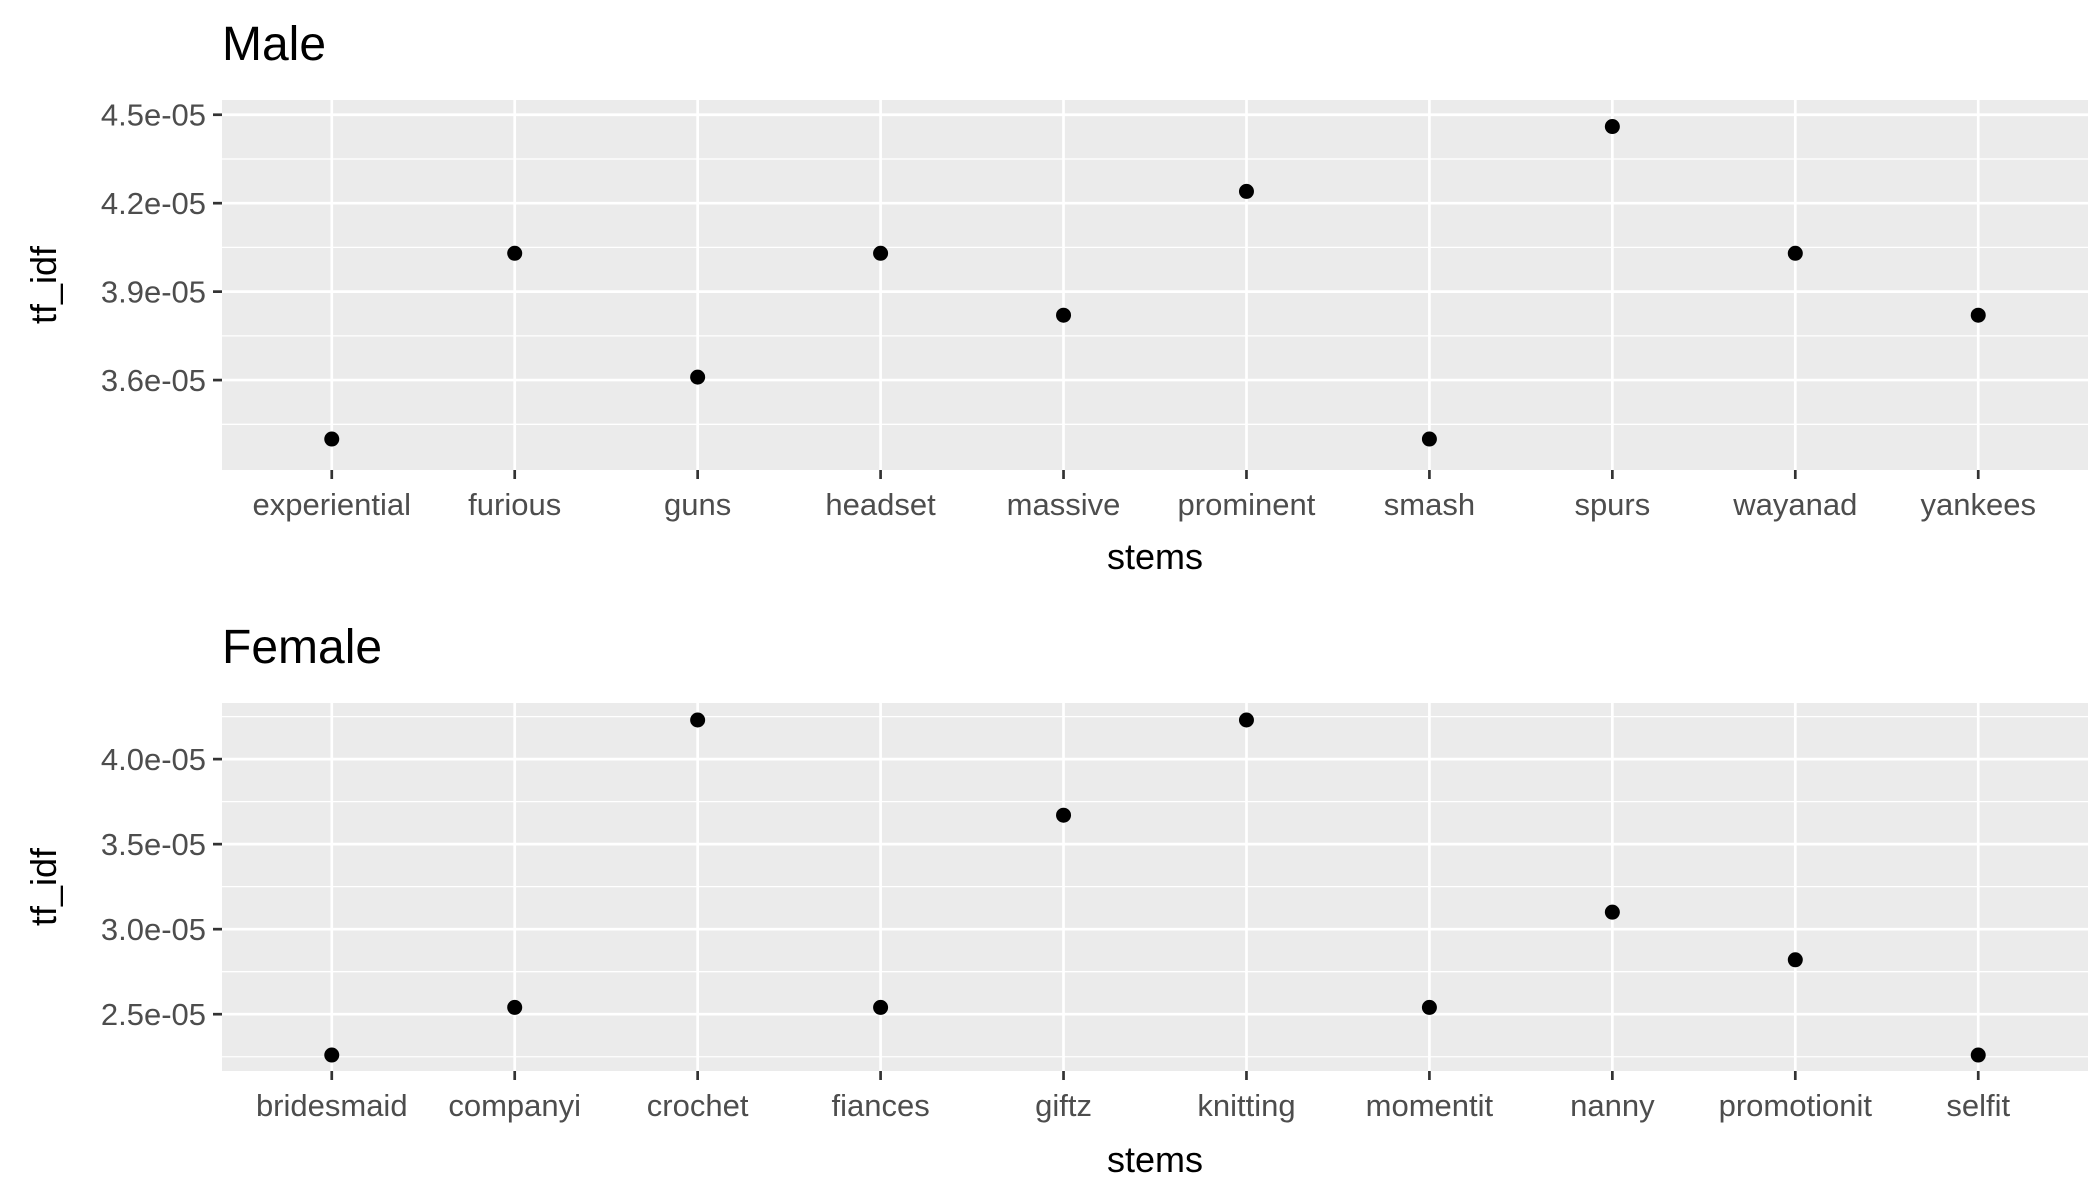 The width and height of the screenshot is (2100, 1200). What do you see at coordinates (153, 380) in the screenshot?
I see `y-tick-label: 3.6e-05` at bounding box center [153, 380].